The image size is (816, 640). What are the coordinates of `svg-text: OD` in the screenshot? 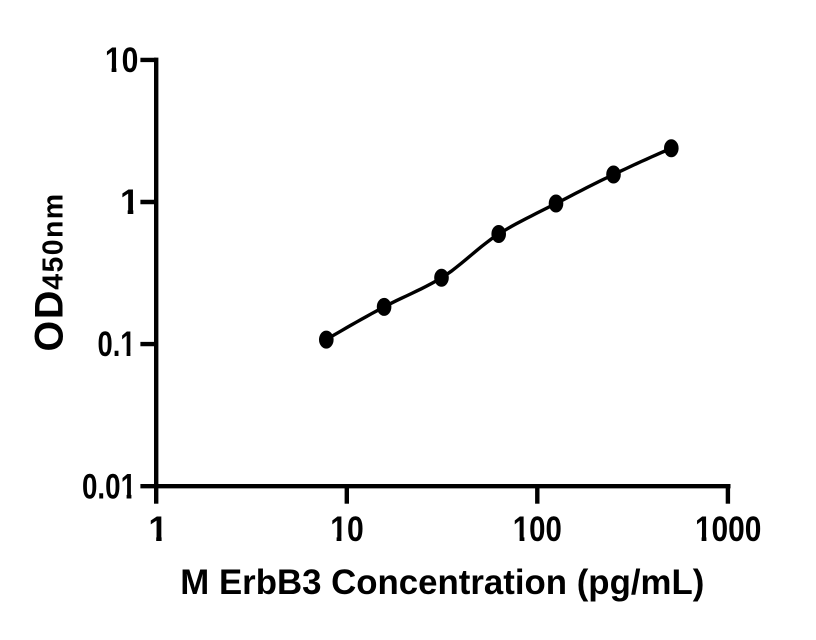 It's located at (50, 320).